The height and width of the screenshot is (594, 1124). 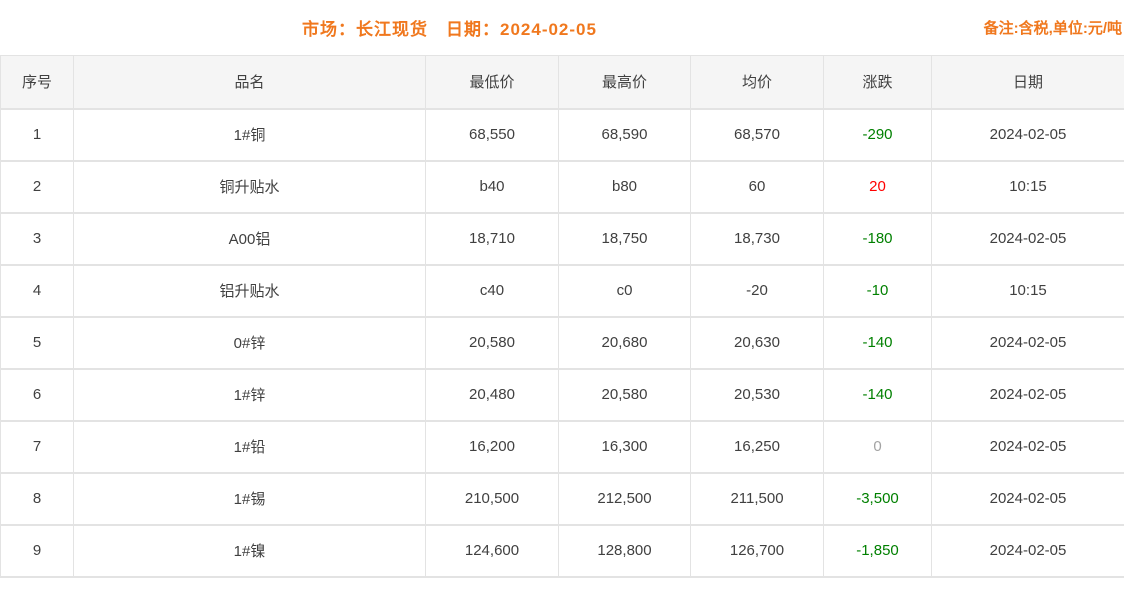 I want to click on cell-change: -1,850, so click(x=877, y=551).